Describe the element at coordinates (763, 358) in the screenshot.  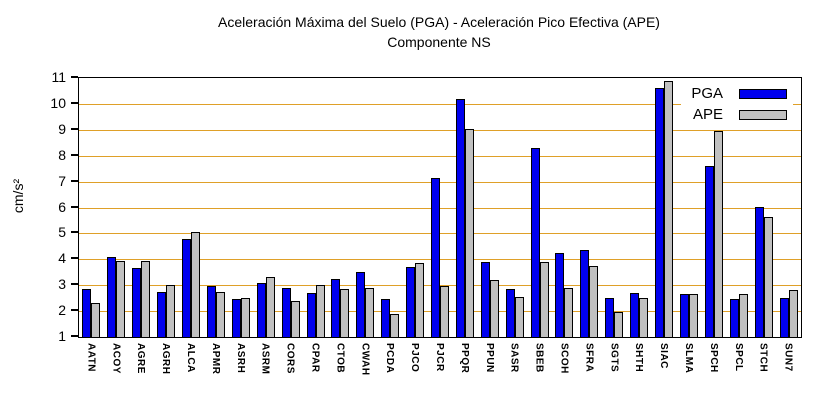
I see `x-tick-label-stch: STCH` at that location.